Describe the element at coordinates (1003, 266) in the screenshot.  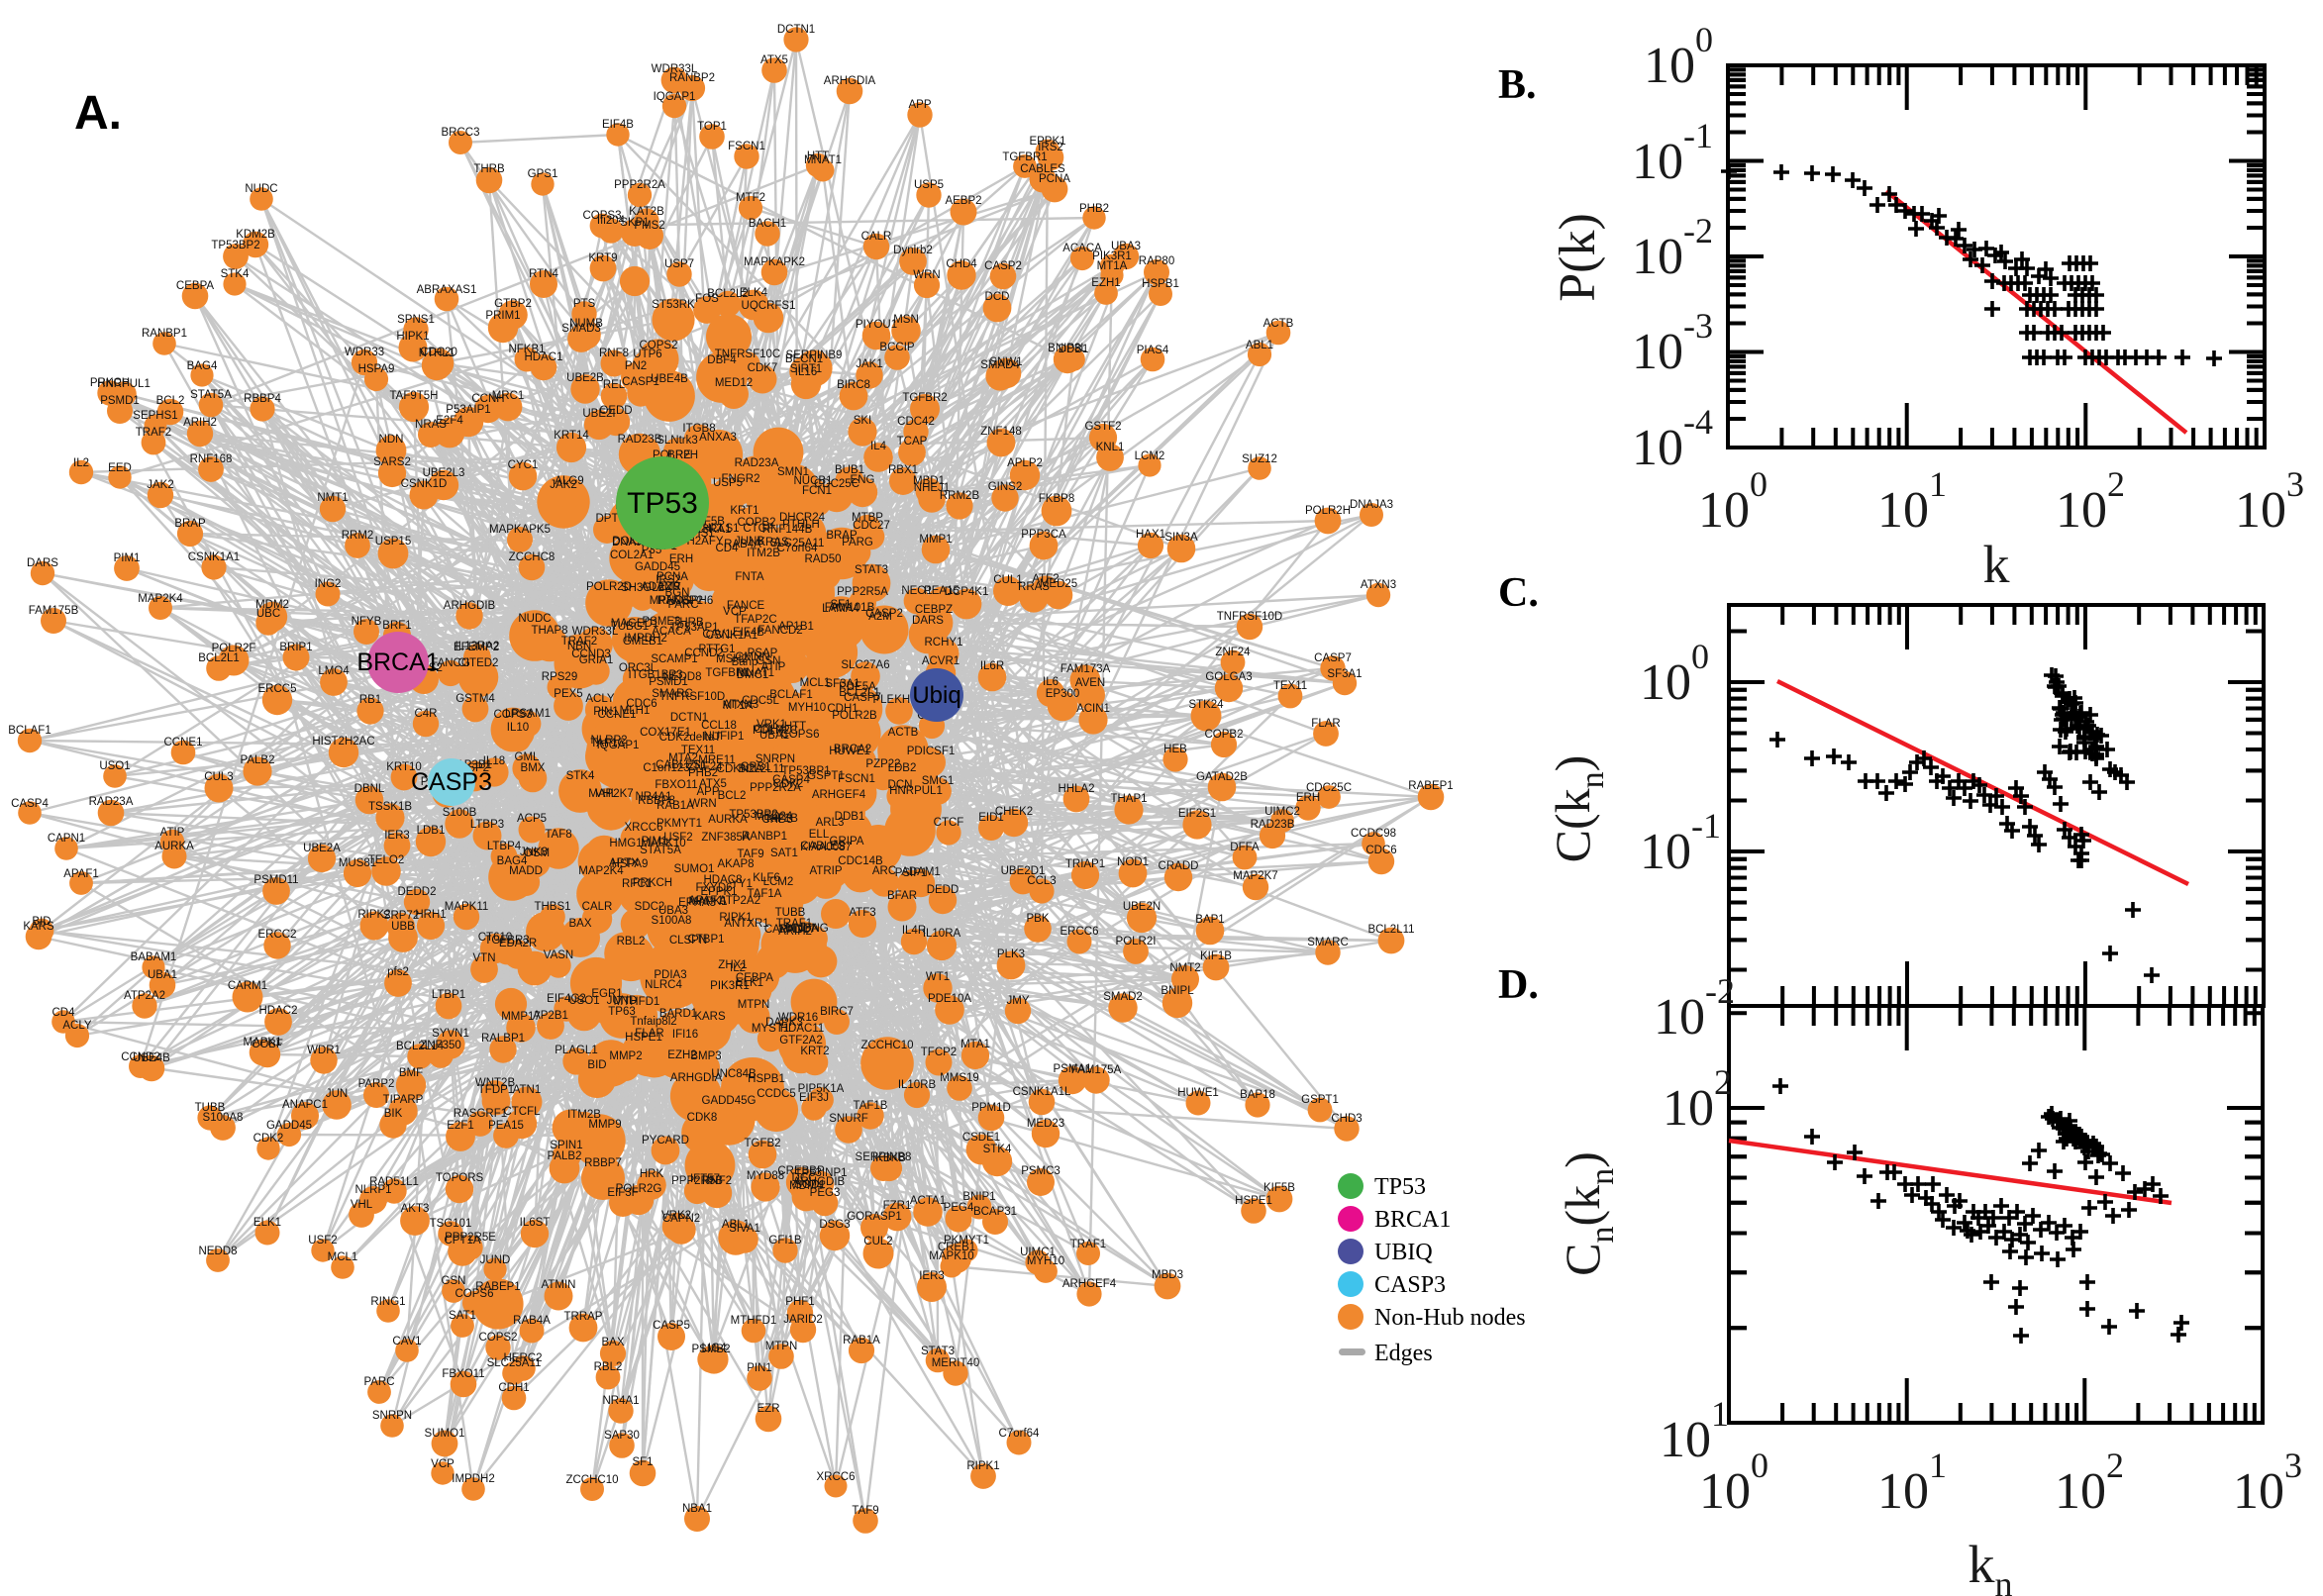
I see `svg-text: CASP2` at that location.